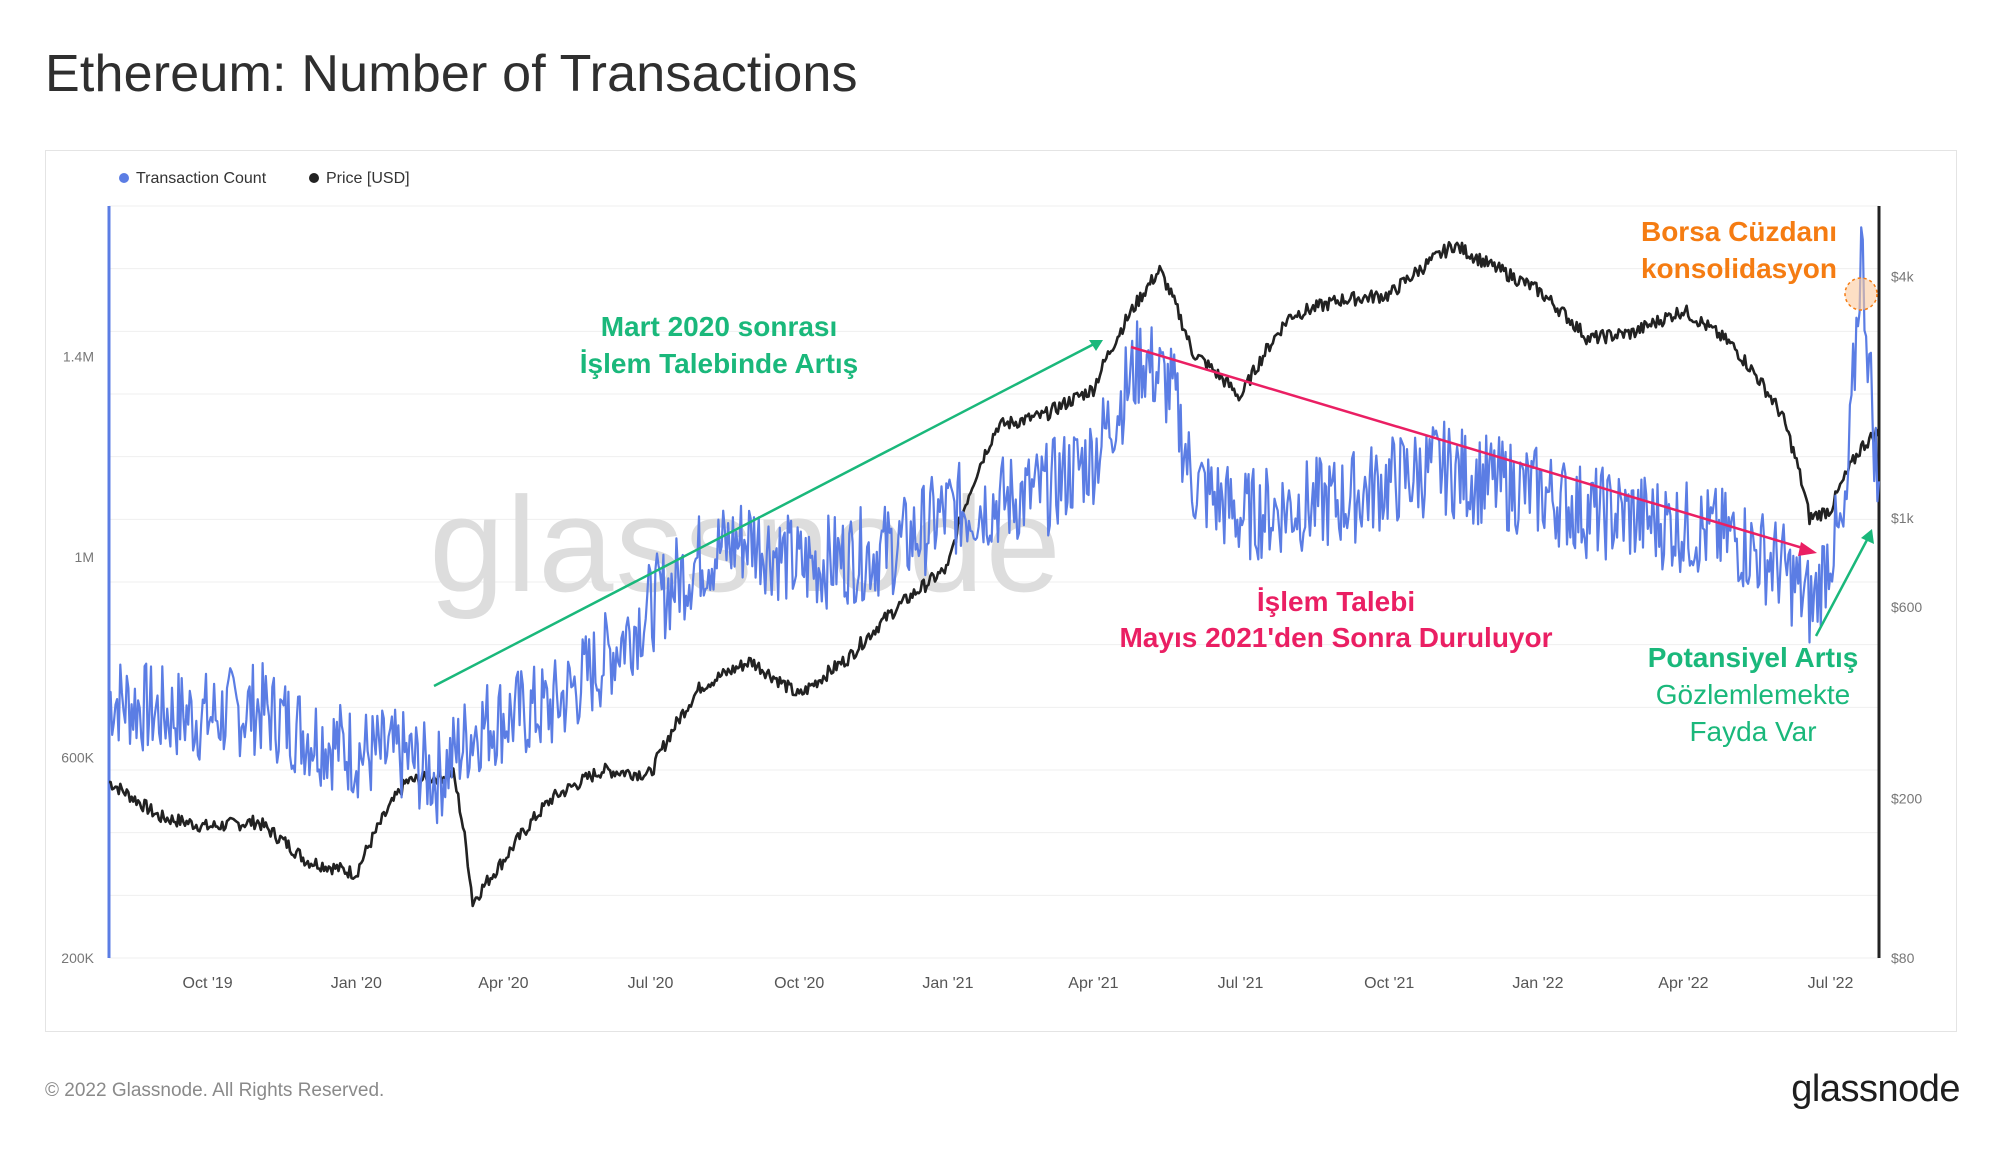  I want to click on annotation-potential-line2: Gözlemlemekte, so click(1753, 694).